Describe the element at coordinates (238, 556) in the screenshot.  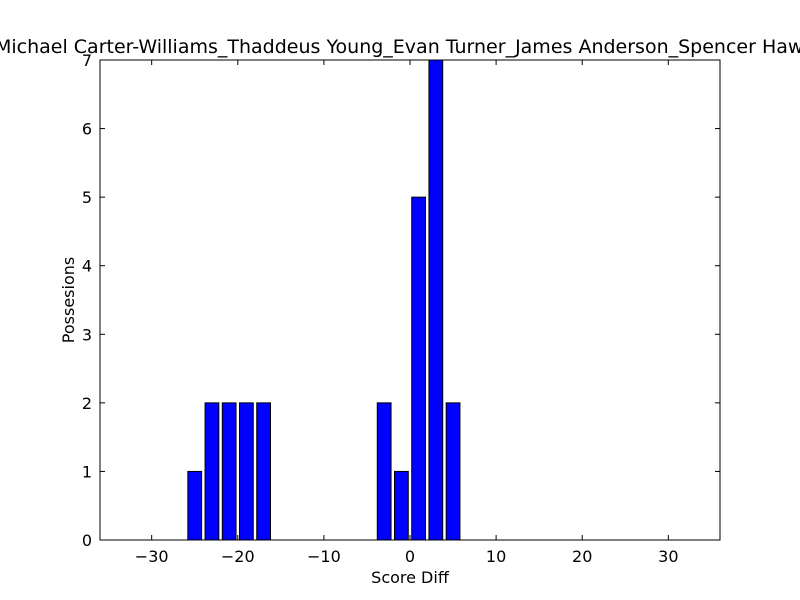
I see `x-tick-label: −20` at that location.